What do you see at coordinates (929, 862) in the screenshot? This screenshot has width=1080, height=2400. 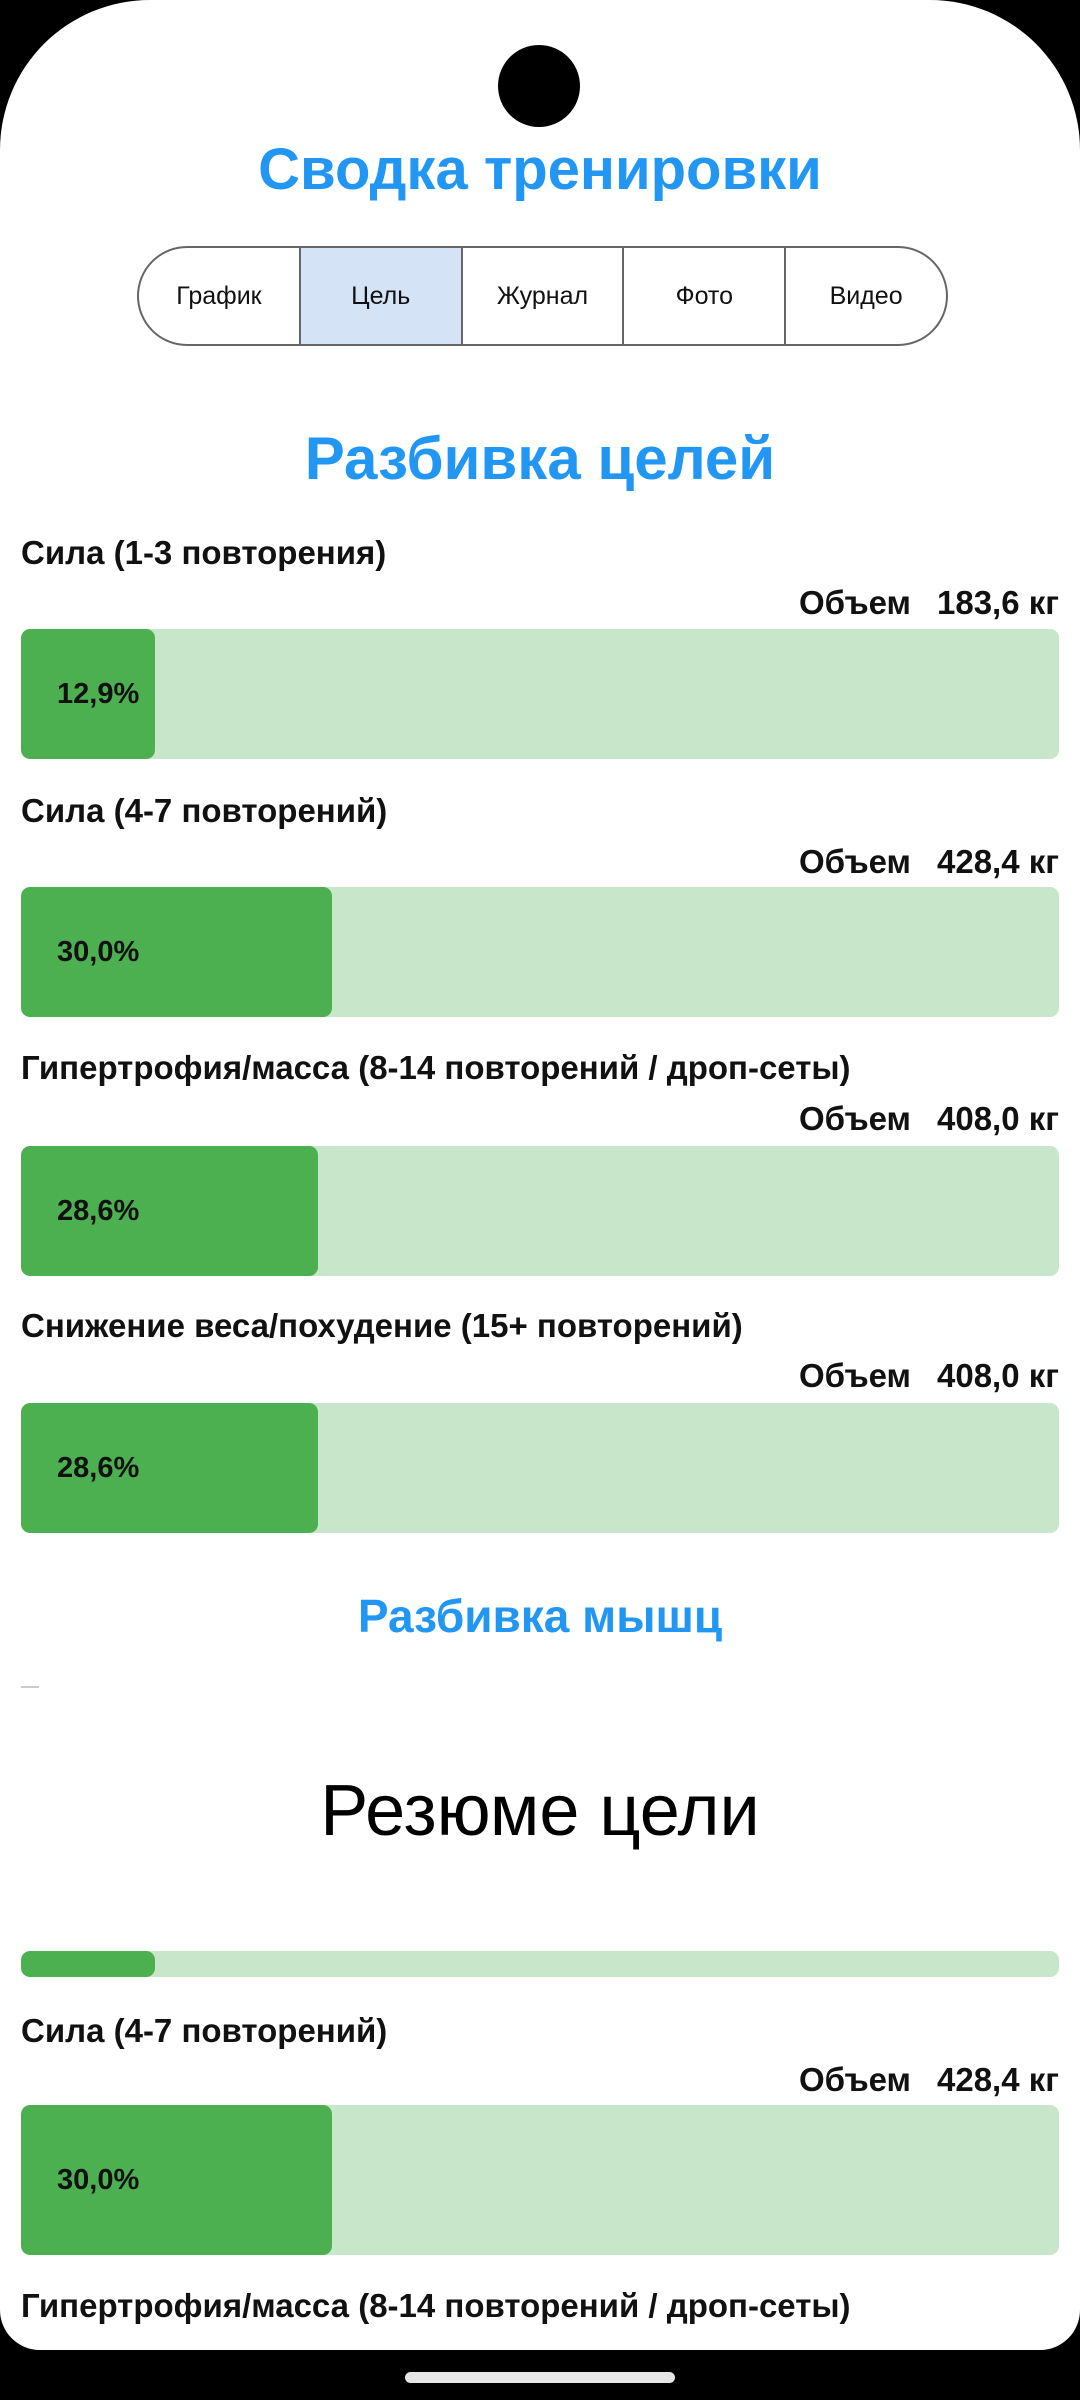 I see `goal-volume: Объем 428,4 кг` at bounding box center [929, 862].